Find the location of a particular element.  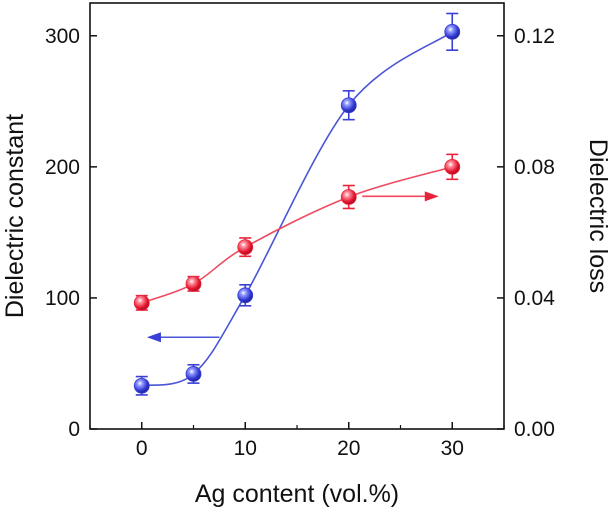

dielectric-loss-curve is located at coordinates (297, 235).